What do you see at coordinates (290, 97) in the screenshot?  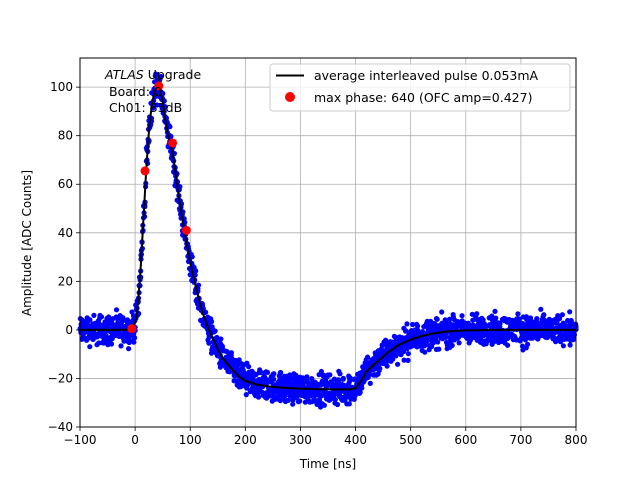 I see `legend-point-swatch` at bounding box center [290, 97].